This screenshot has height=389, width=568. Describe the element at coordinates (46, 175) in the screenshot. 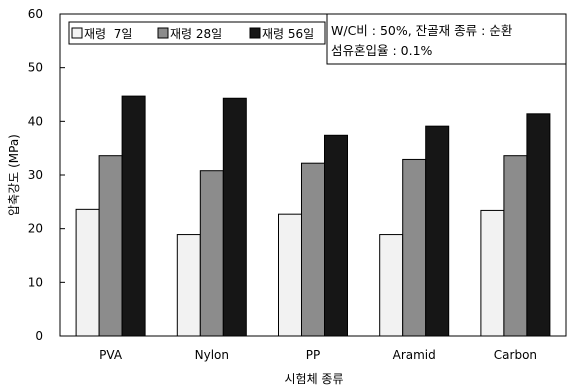

I see `y-axis-ticks: 0 10 20 30 40 50 60` at that location.